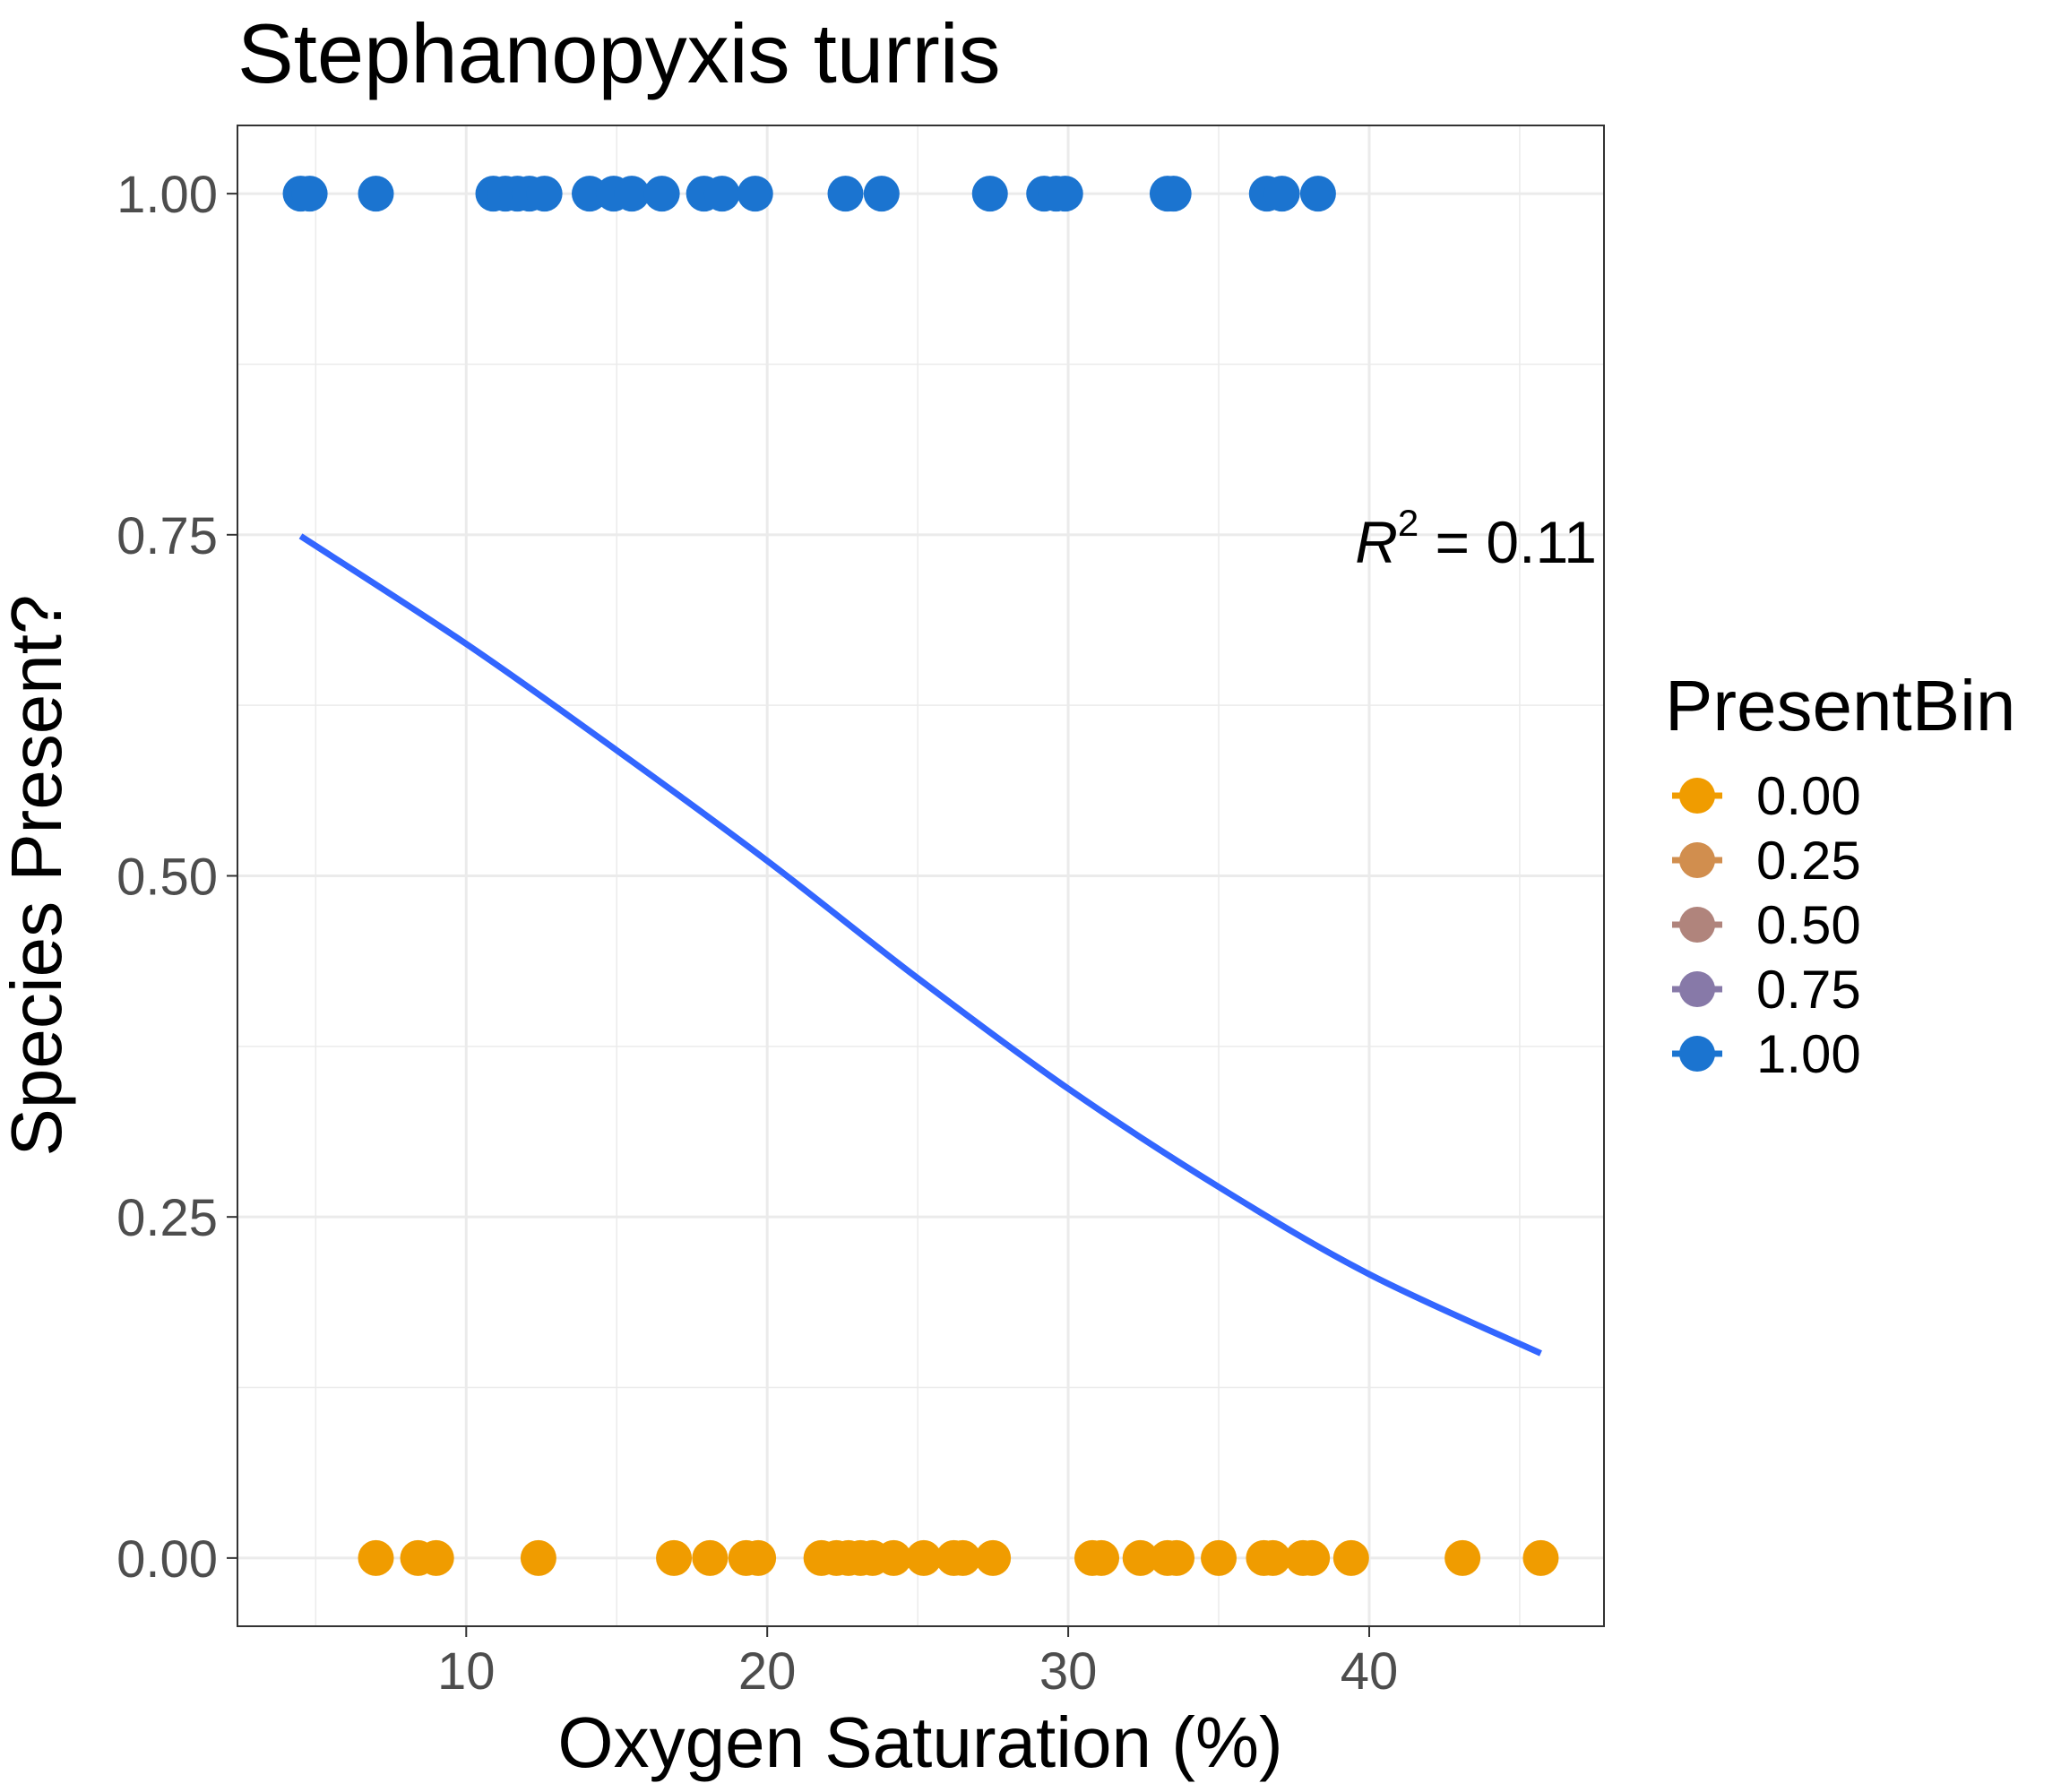  Describe the element at coordinates (1808, 1054) in the screenshot. I see `legend-label: 1.00` at that location.